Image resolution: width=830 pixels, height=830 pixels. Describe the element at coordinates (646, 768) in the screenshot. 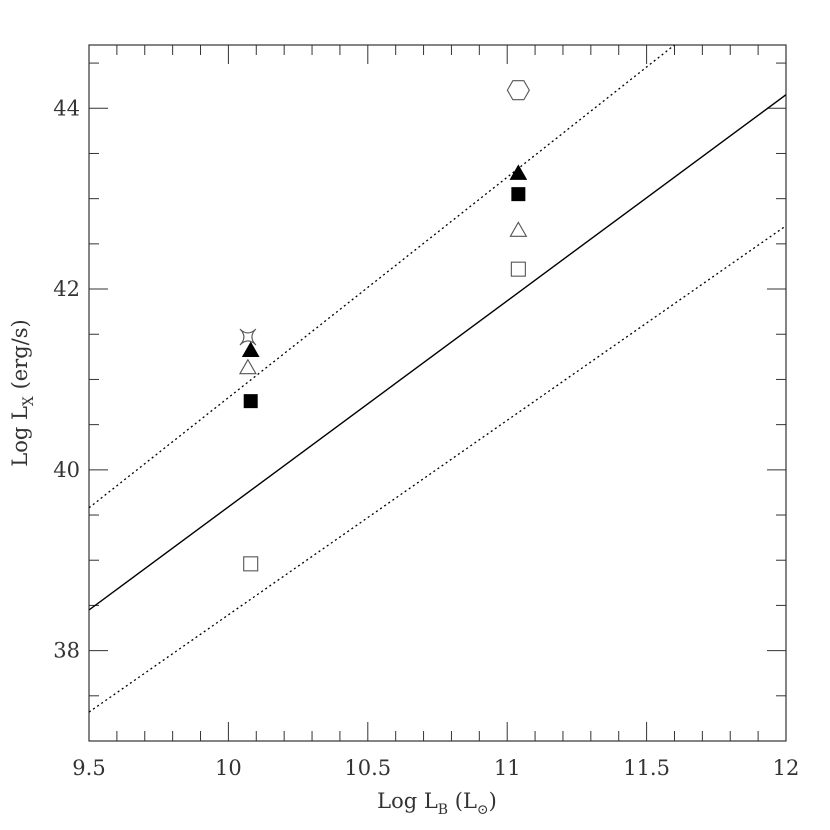

I see `x-tick-label: 11.5` at that location.